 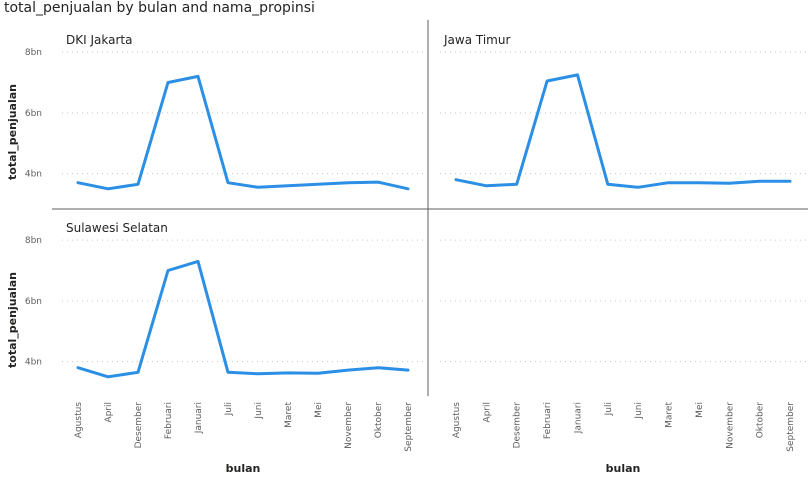 What do you see at coordinates (476, 40) in the screenshot?
I see `panel-title: Jawa Timur` at bounding box center [476, 40].